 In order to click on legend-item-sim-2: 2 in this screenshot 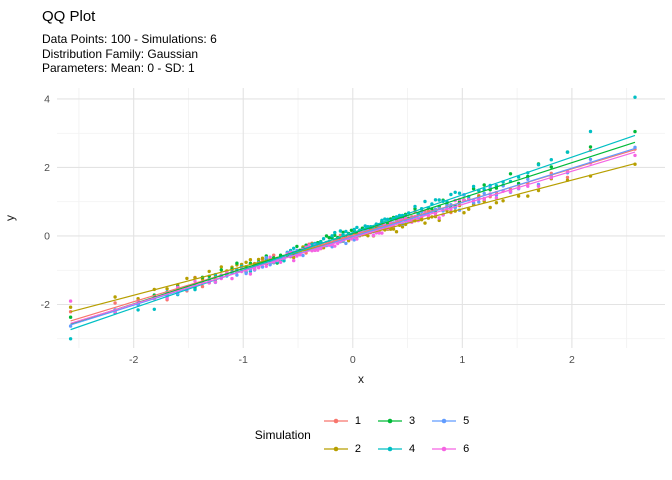, I will do `click(342, 449)`.